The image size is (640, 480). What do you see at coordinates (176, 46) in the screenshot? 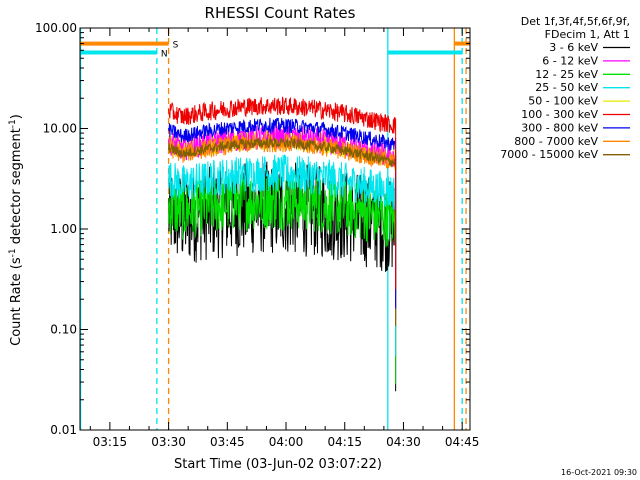
I see `flag-label-S: S` at bounding box center [176, 46].